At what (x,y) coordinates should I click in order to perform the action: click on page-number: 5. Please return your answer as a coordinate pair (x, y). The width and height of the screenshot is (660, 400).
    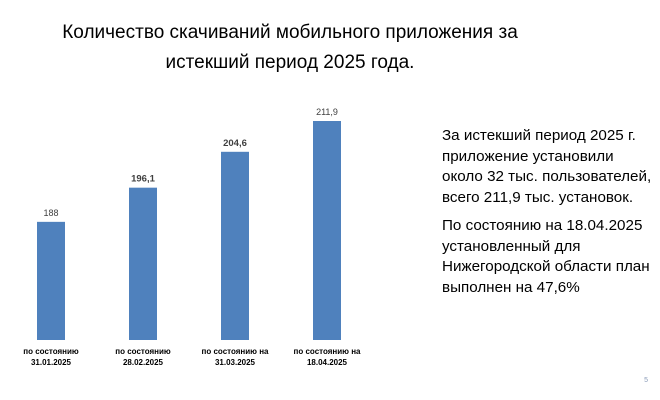
    Looking at the image, I should click on (646, 380).